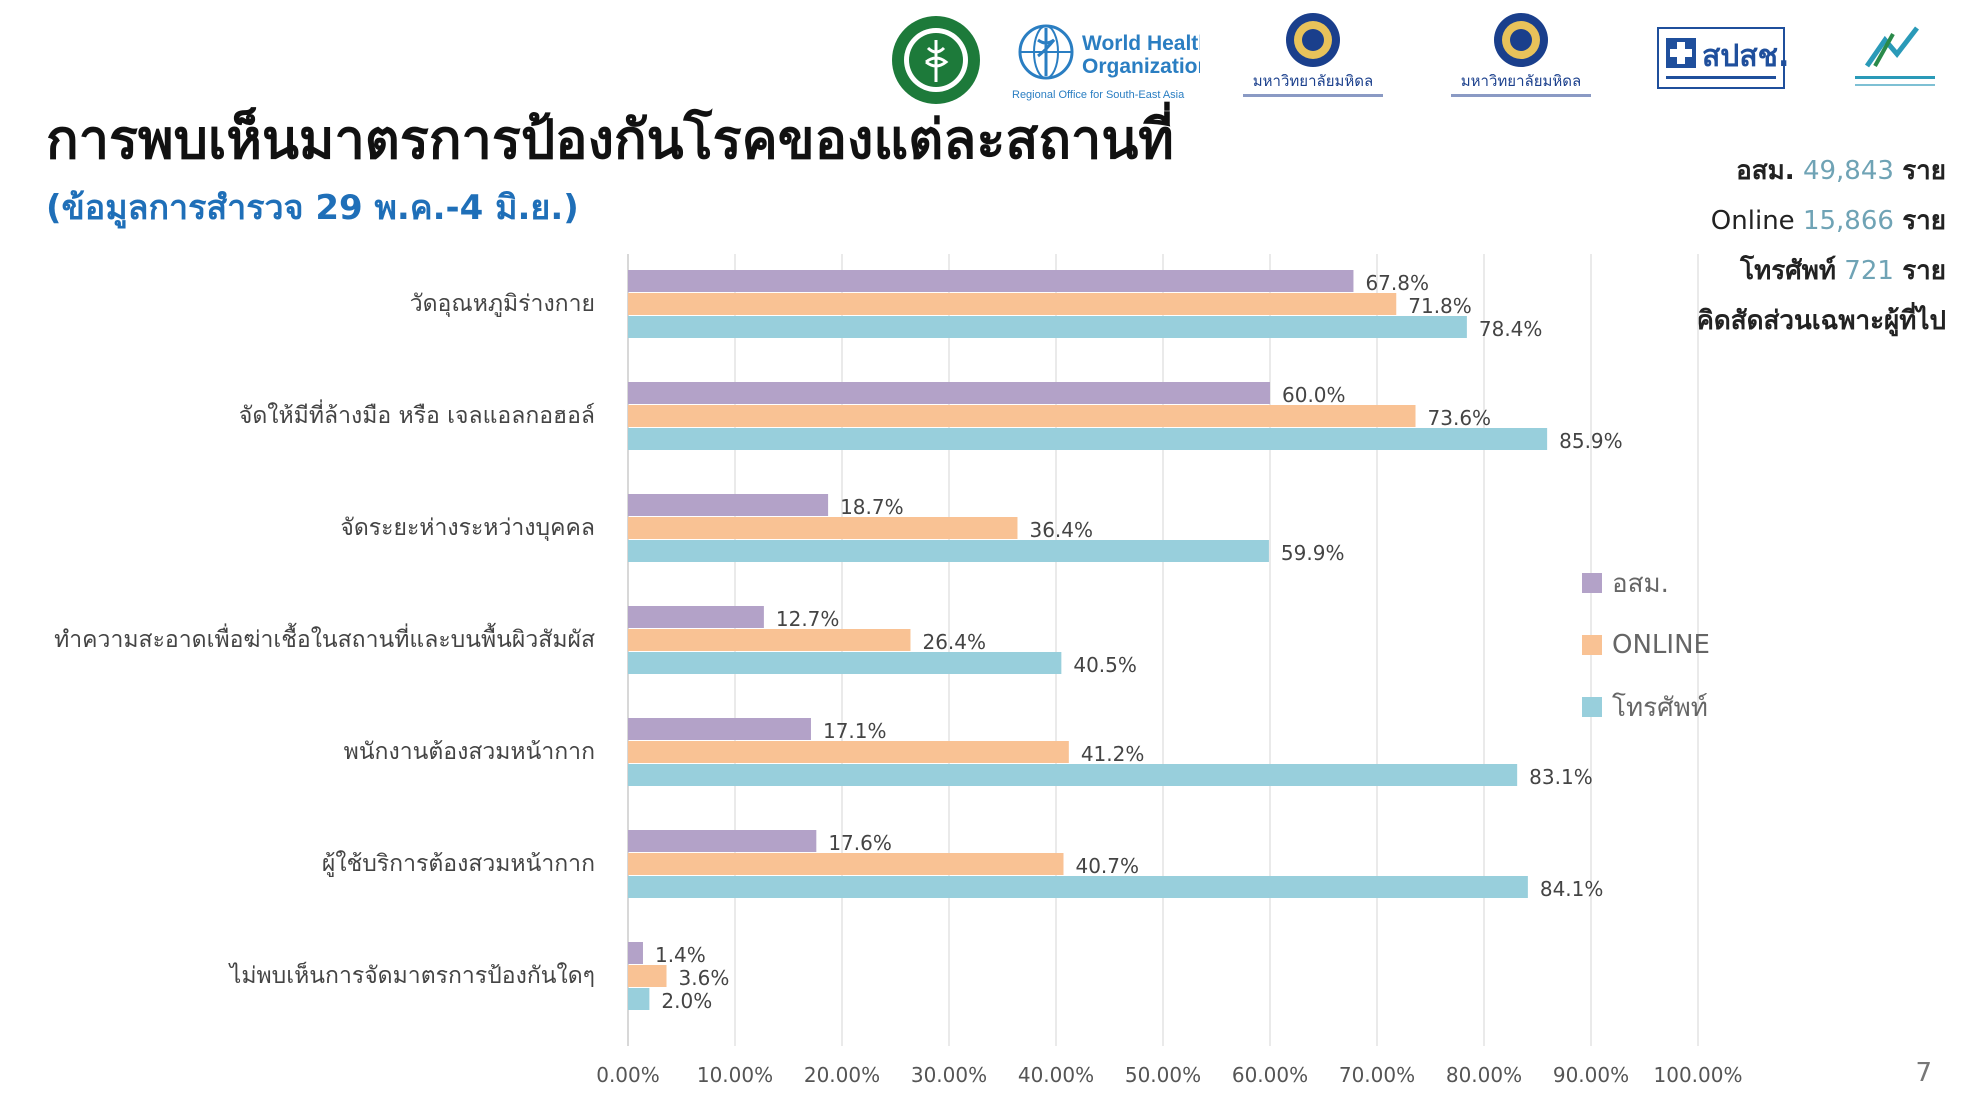  I want to click on data-label: 78.4%, so click(1511, 329).